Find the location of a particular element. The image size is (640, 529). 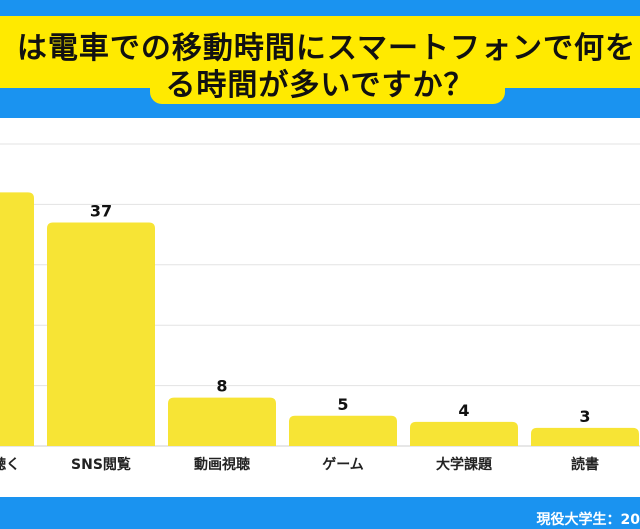

category-label: 読書 is located at coordinates (585, 464).